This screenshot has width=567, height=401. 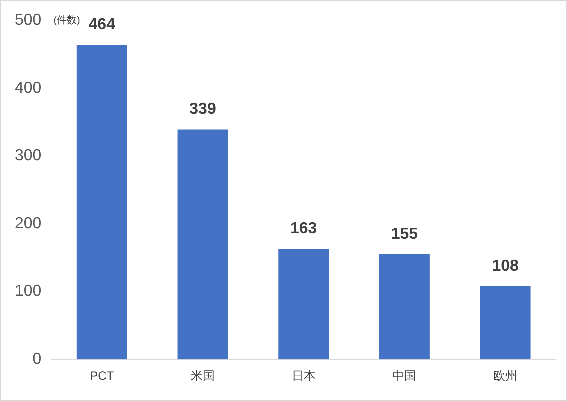 What do you see at coordinates (28, 21) in the screenshot?
I see `y-tick-label: 500` at bounding box center [28, 21].